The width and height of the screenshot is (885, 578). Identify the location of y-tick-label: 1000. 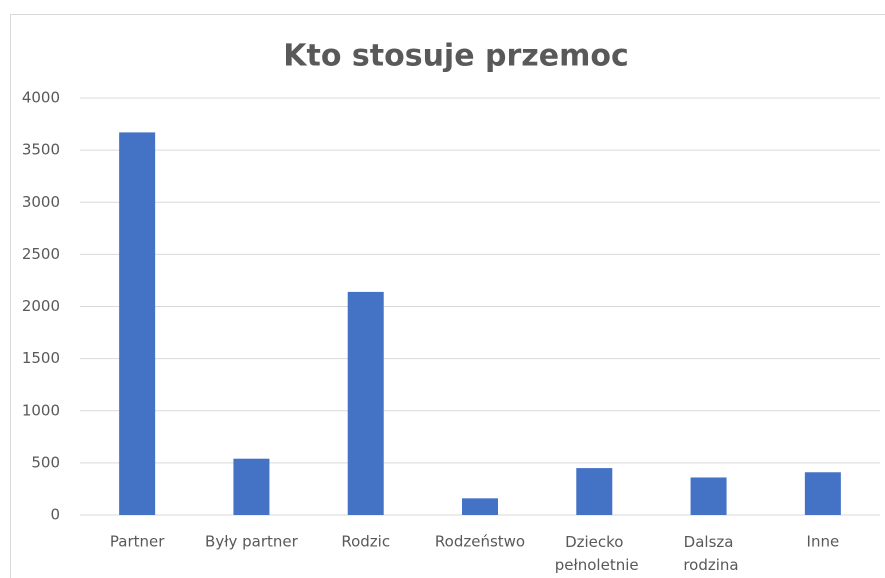
(41, 410).